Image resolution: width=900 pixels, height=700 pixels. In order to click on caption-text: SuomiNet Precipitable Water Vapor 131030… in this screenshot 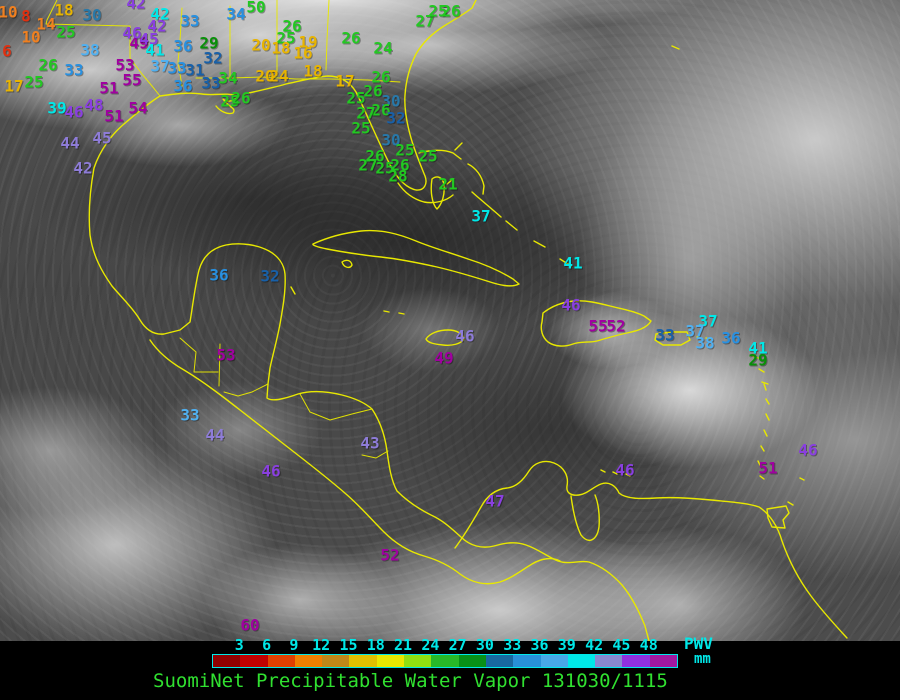, I will do `click(410, 681)`.